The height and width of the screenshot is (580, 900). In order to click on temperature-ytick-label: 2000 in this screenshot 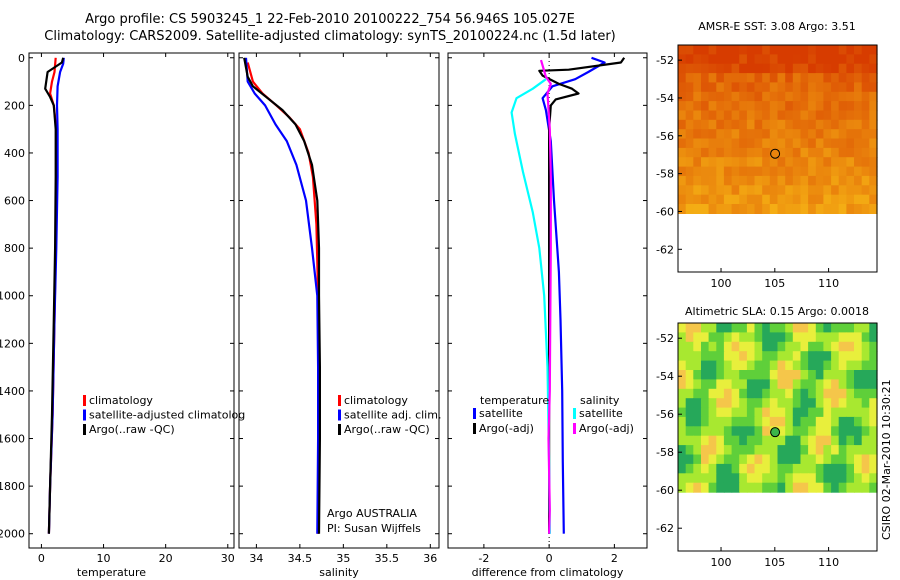, I will do `click(12, 534)`.